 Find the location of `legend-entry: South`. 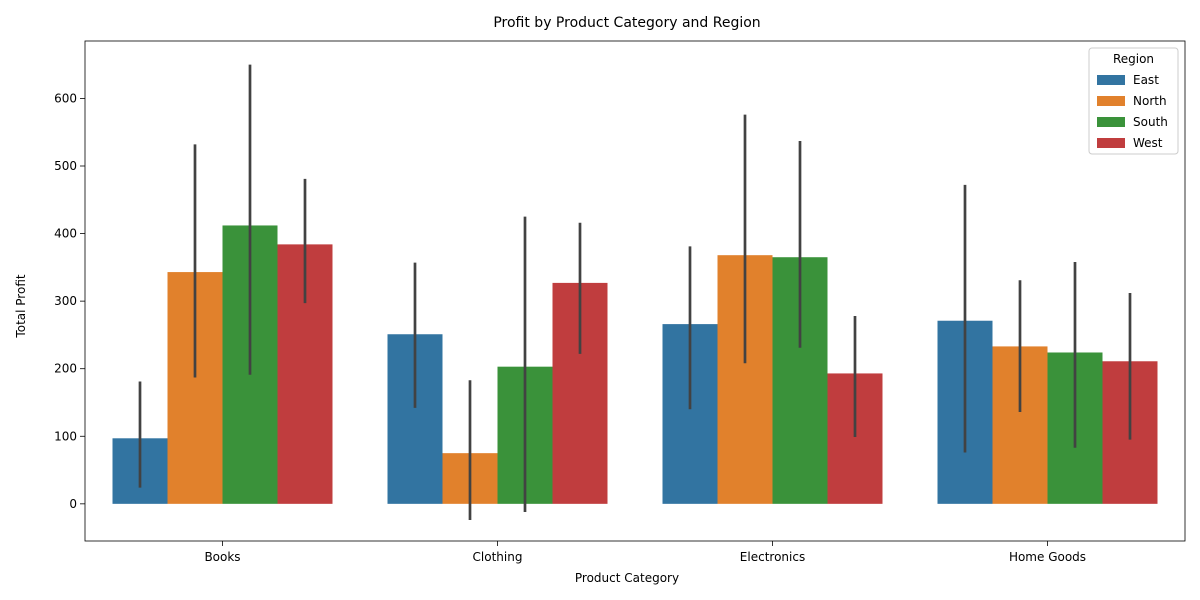

legend-entry: South is located at coordinates (1150, 122).